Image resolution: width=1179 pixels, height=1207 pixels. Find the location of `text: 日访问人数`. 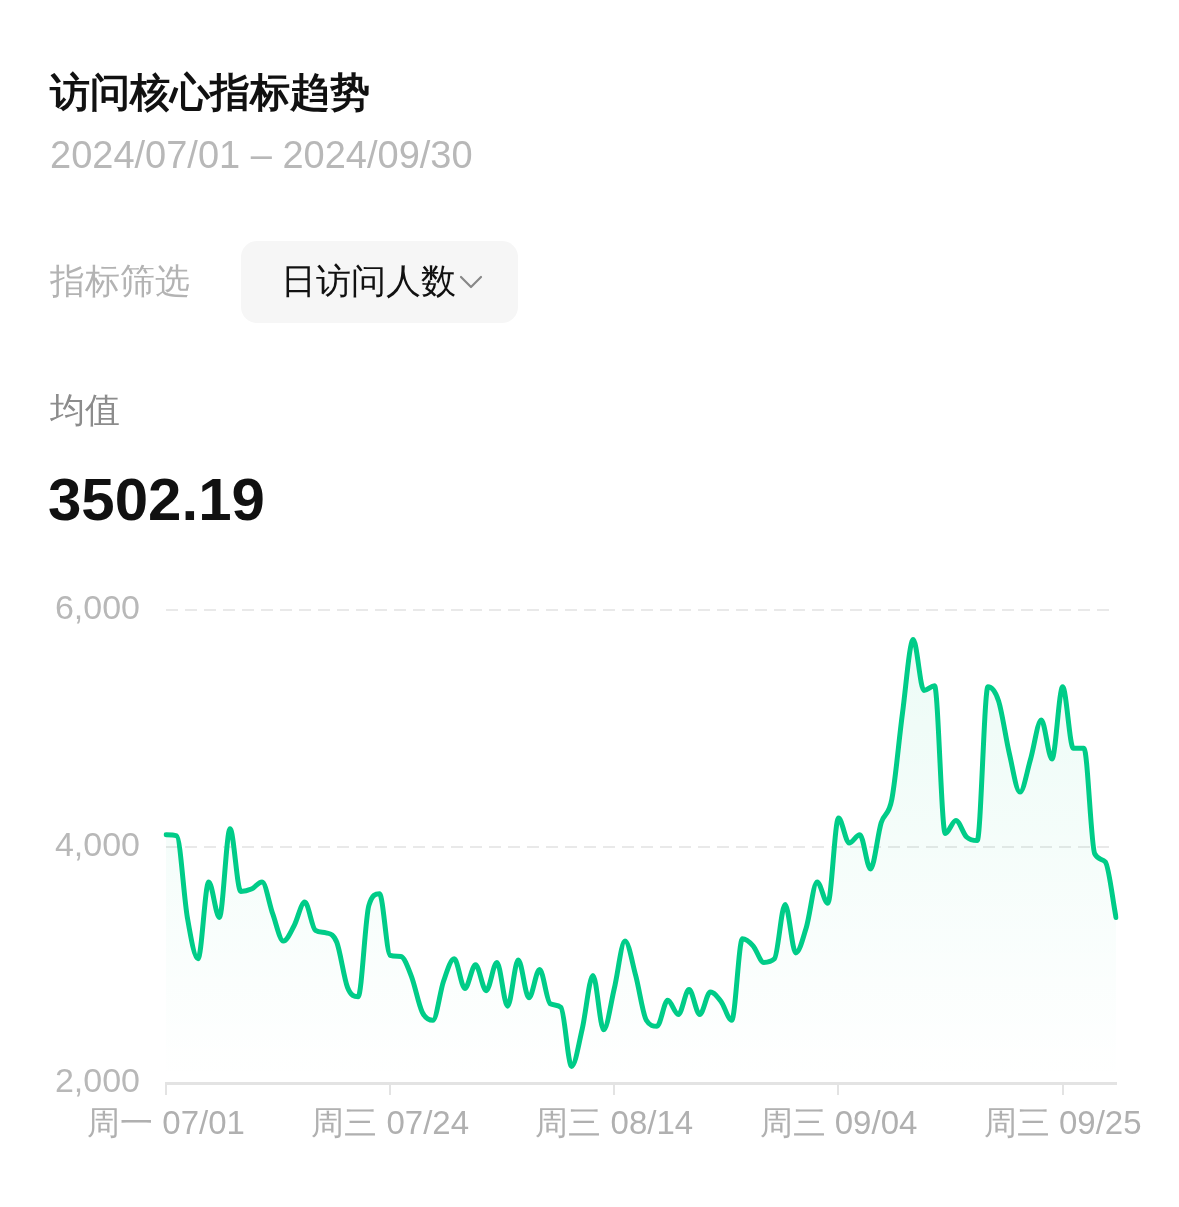

text: 日访问人数 is located at coordinates (368, 281).